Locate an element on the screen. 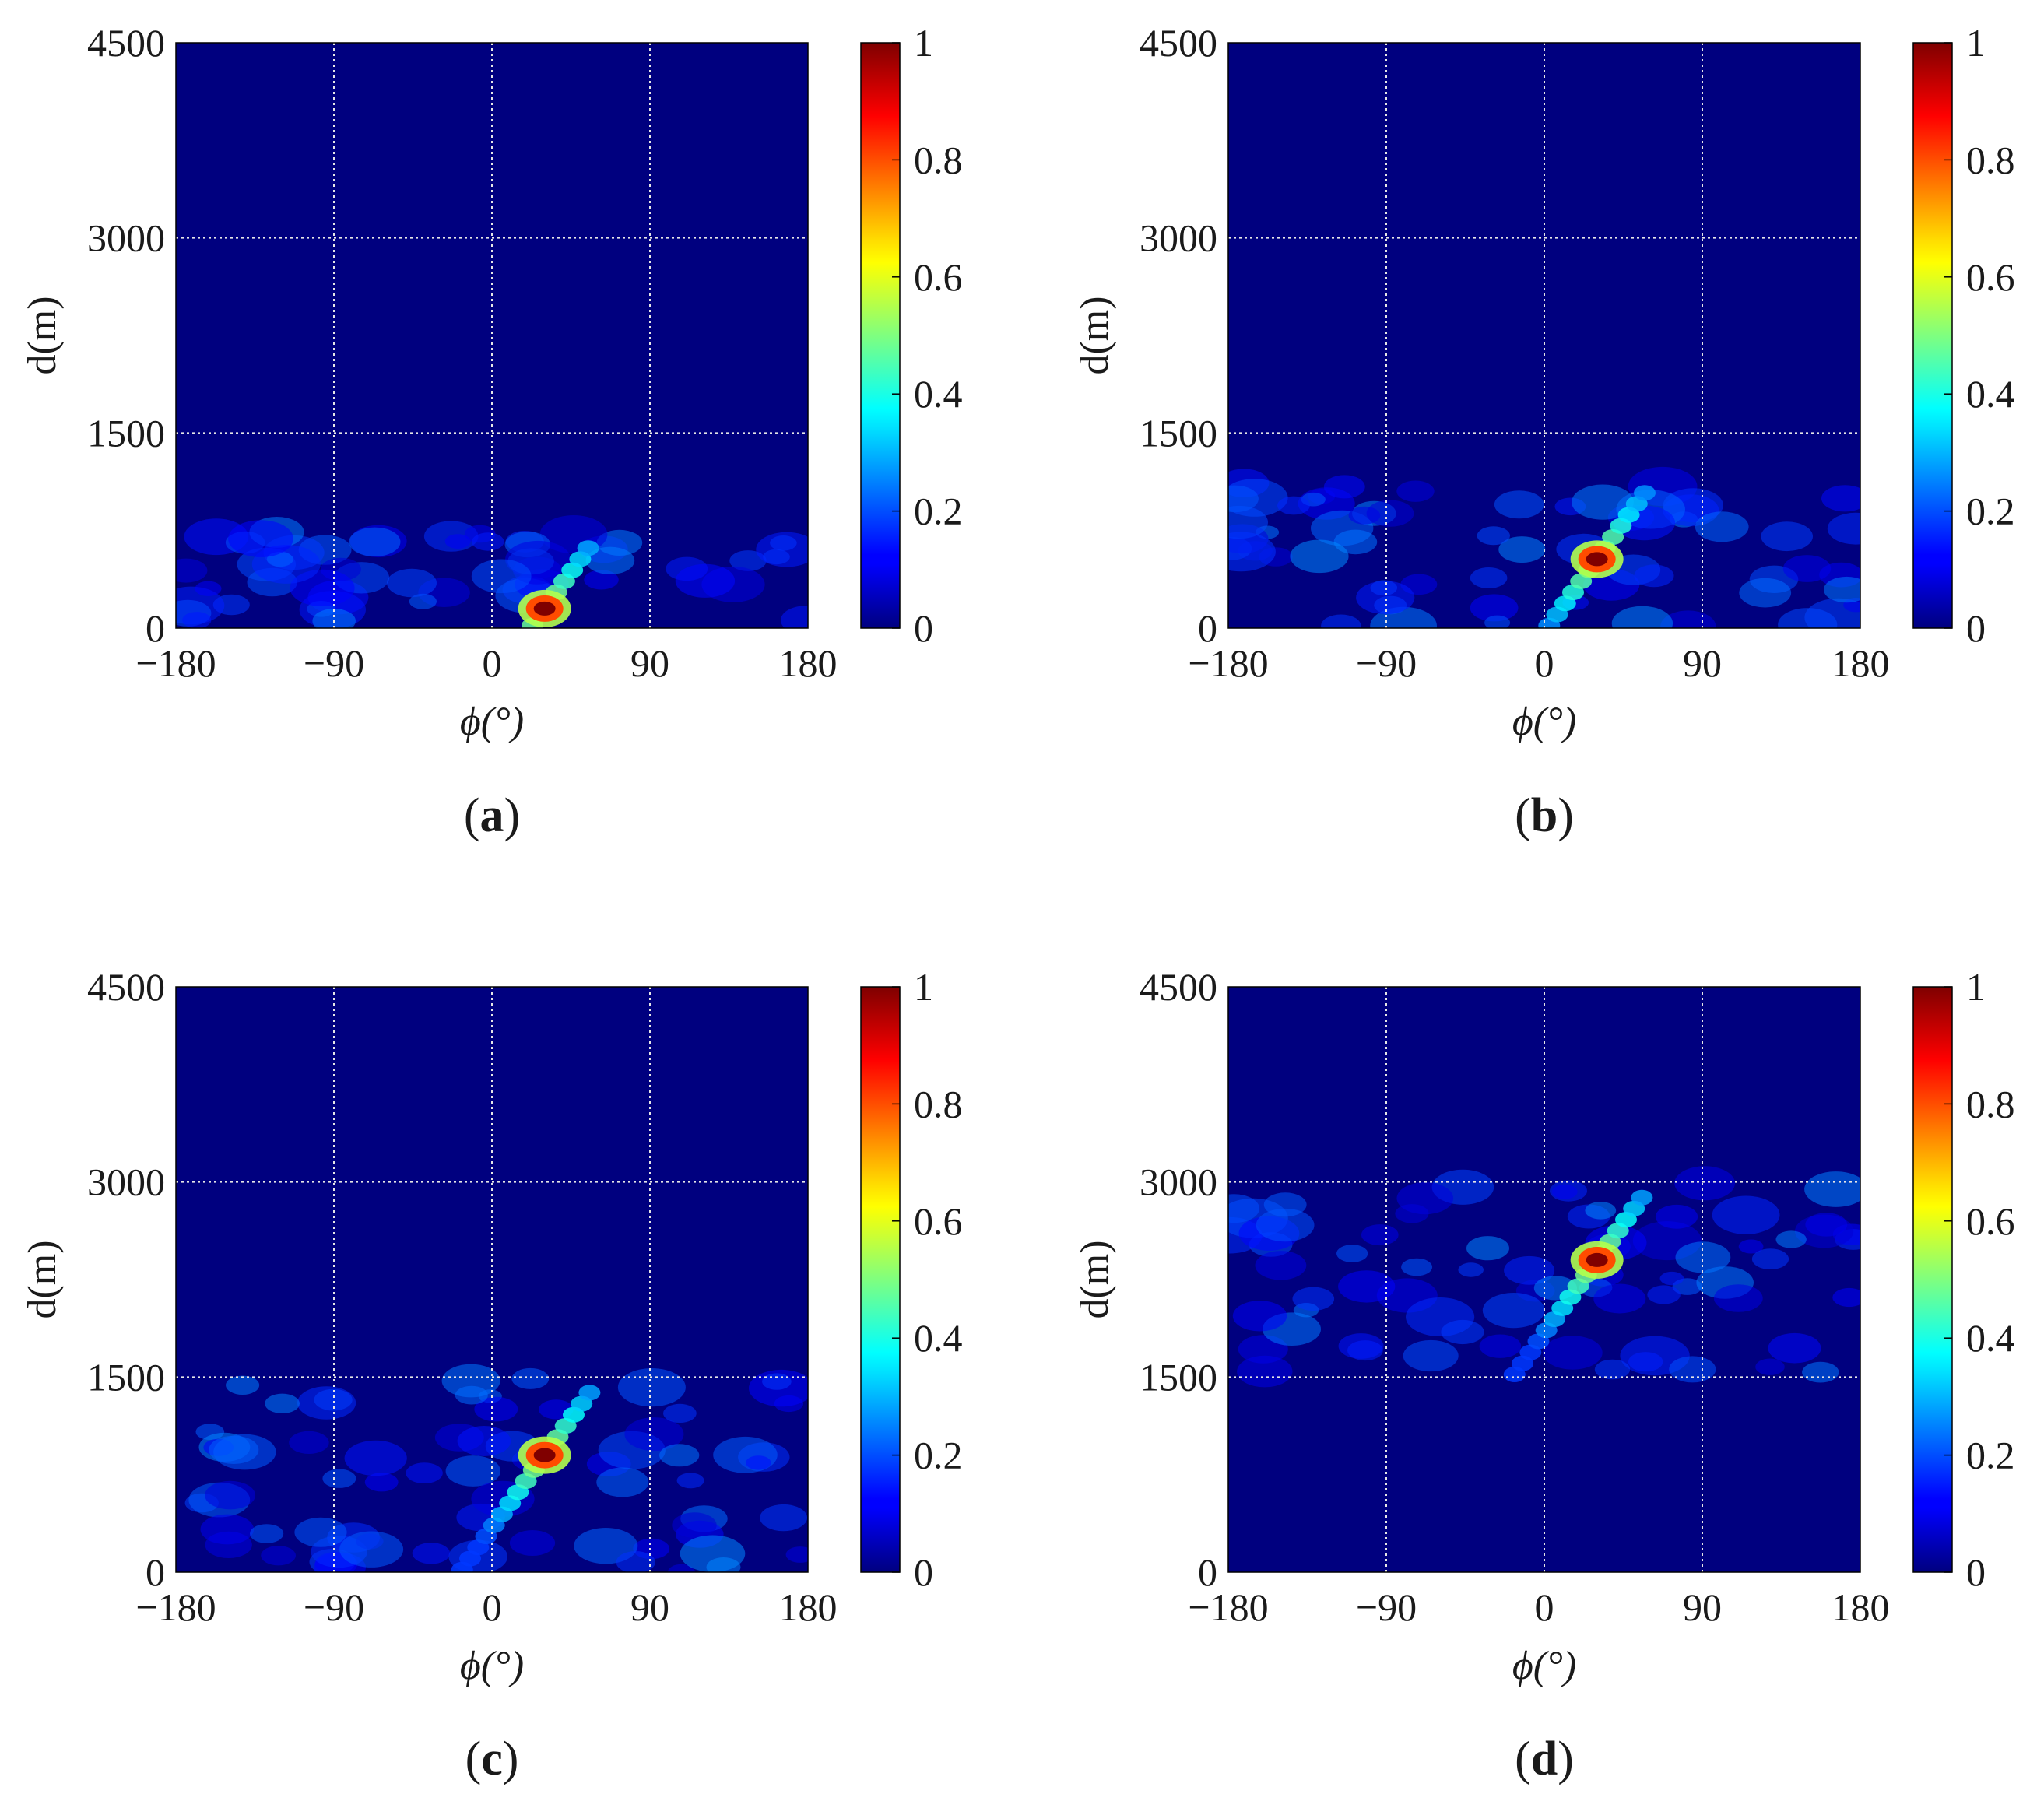  x-tick-label: 90 is located at coordinates (1702, 1607).